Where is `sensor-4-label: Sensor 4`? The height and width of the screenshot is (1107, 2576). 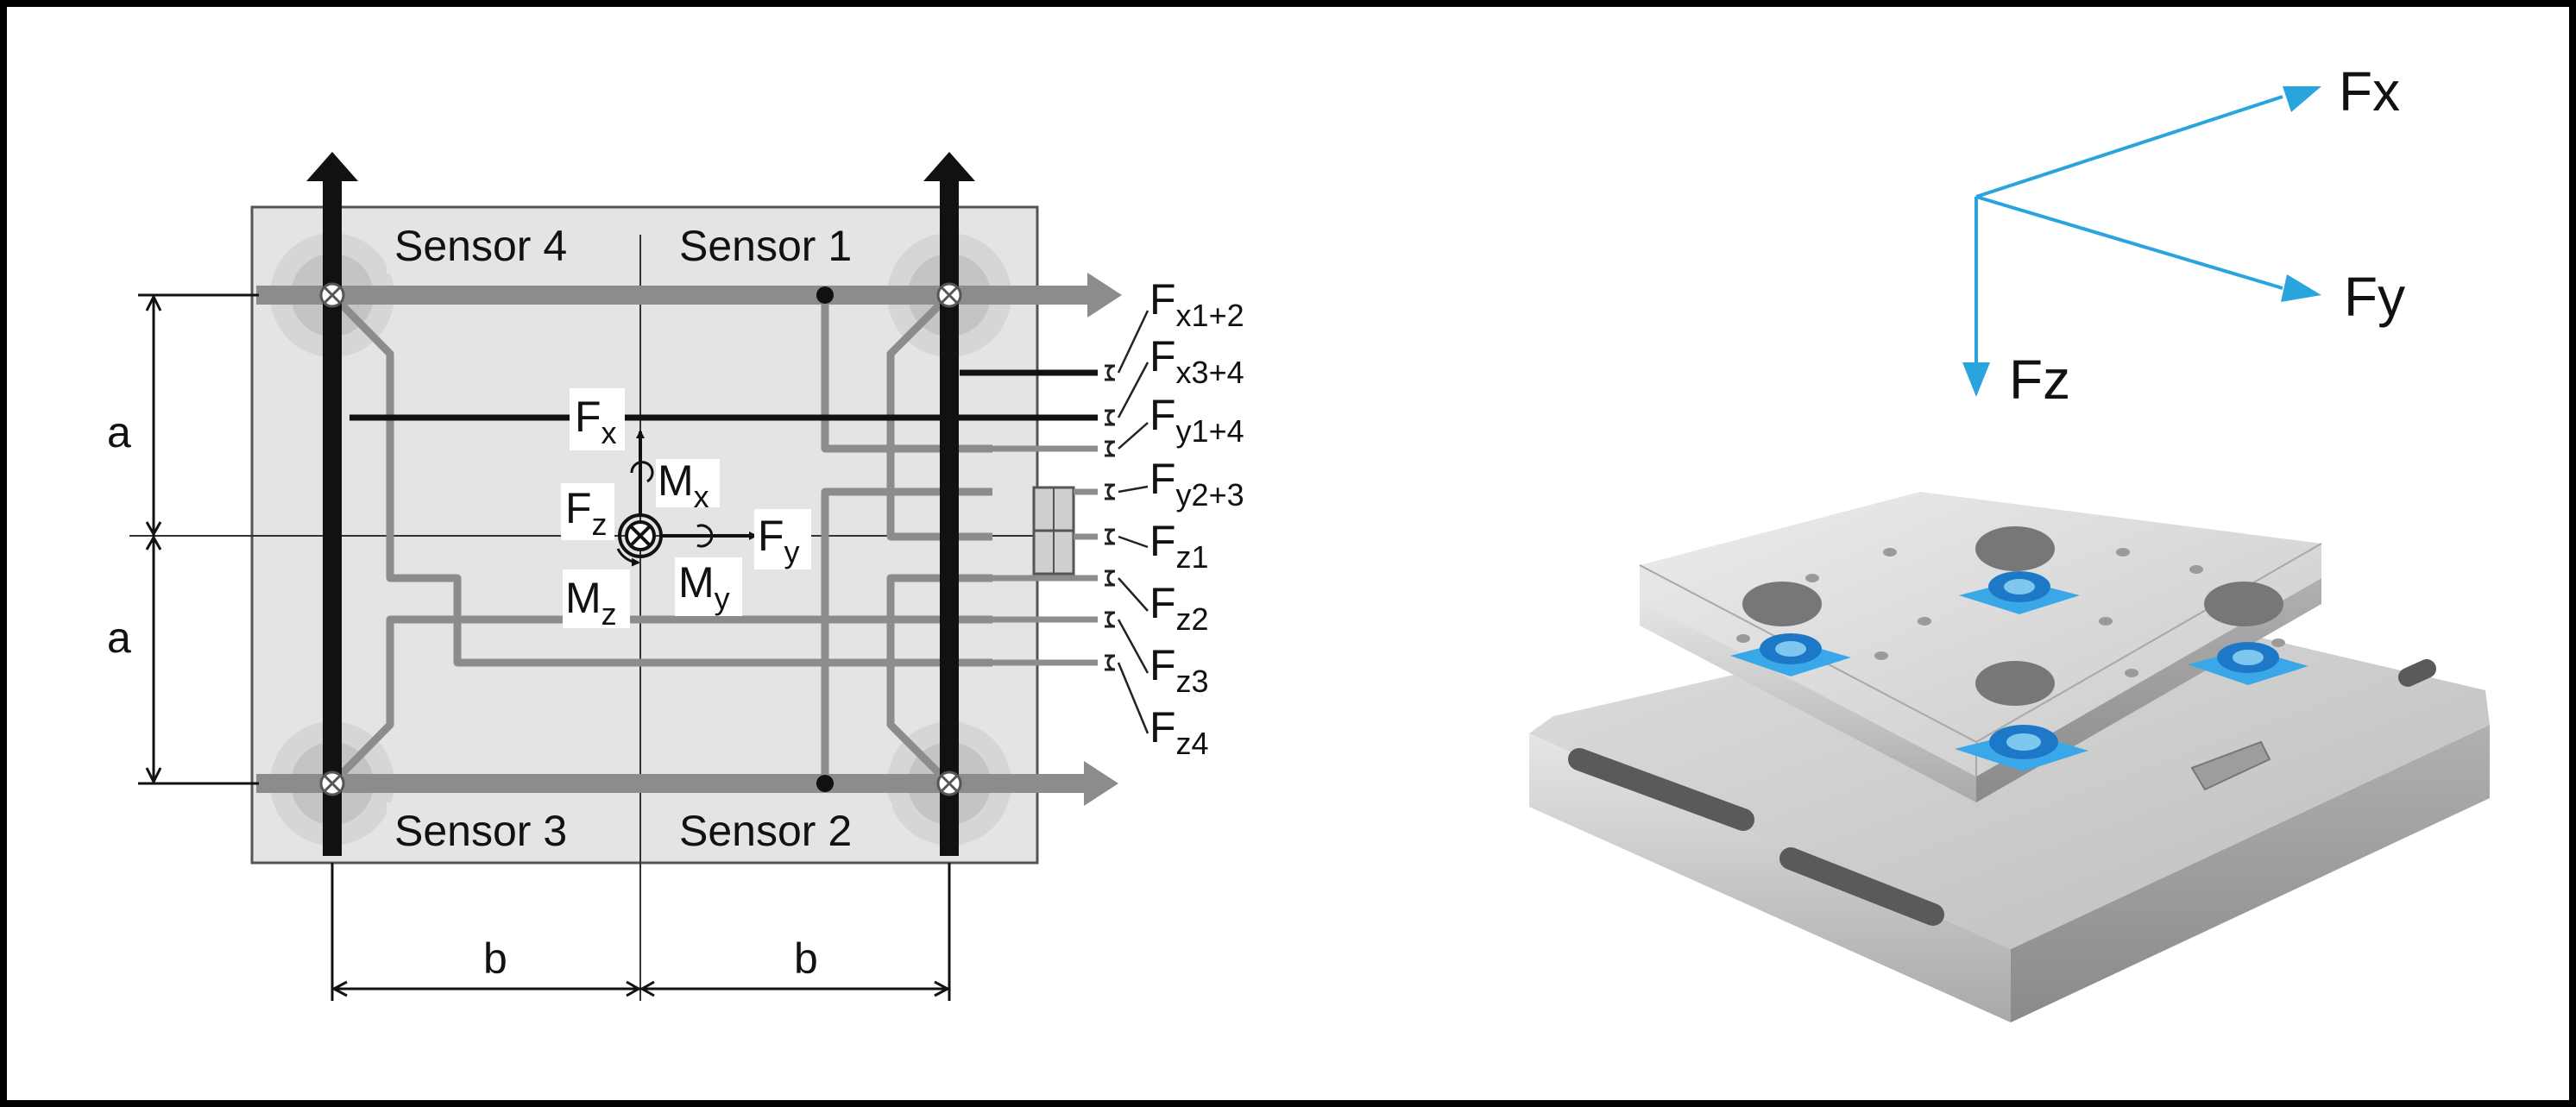 sensor-4-label: Sensor 4 is located at coordinates (481, 246).